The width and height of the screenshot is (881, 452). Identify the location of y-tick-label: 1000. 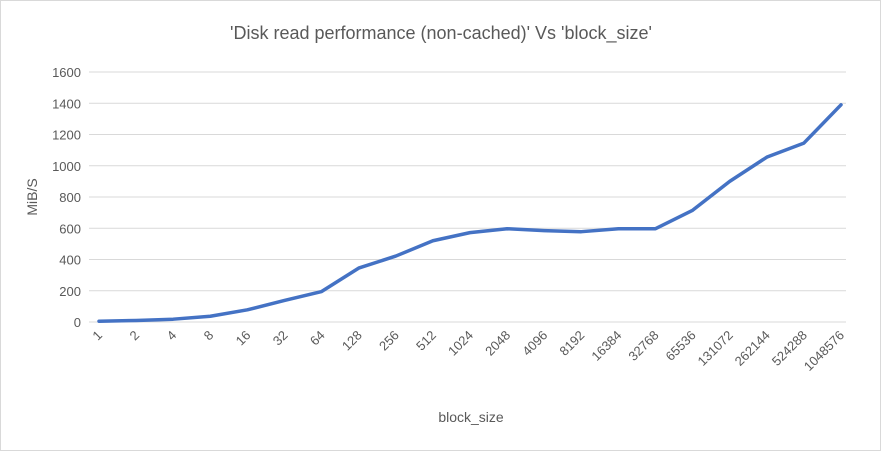
(66, 166).